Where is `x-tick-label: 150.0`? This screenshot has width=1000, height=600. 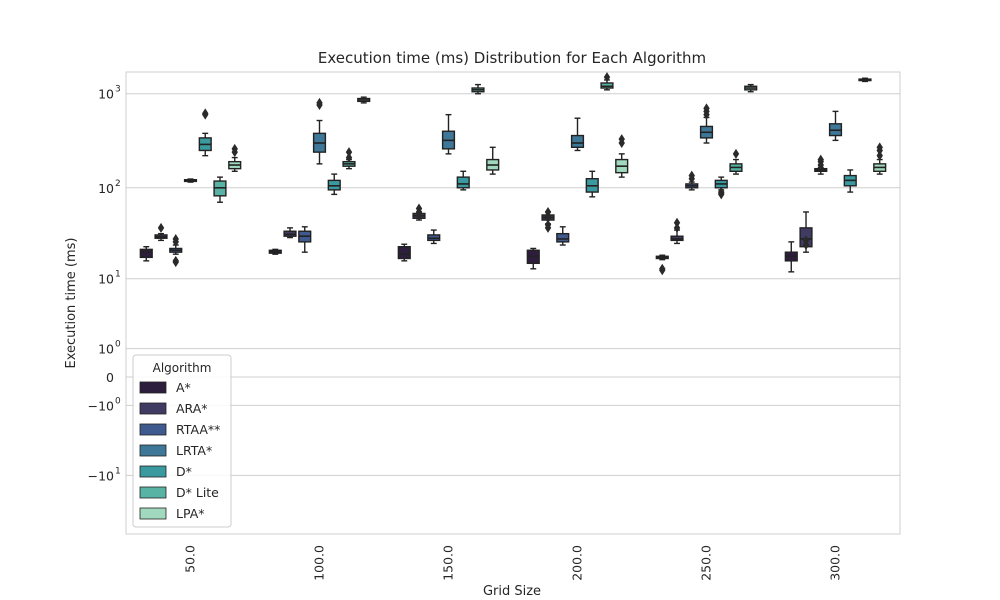
x-tick-label: 150.0 is located at coordinates (448, 563).